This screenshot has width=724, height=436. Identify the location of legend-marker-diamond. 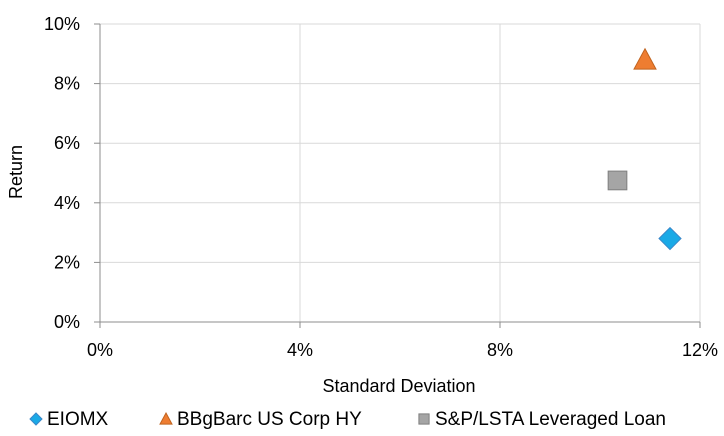
(36, 419).